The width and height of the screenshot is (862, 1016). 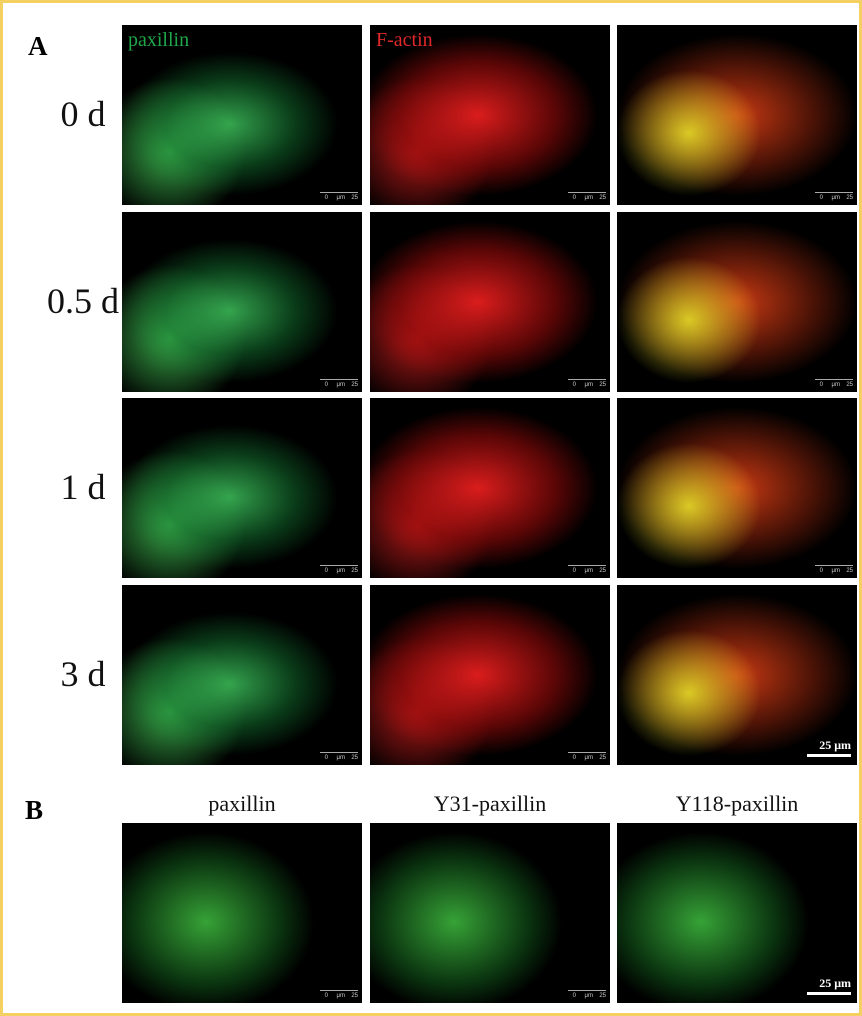 I want to click on row-label: 0 d, so click(x=83, y=114).